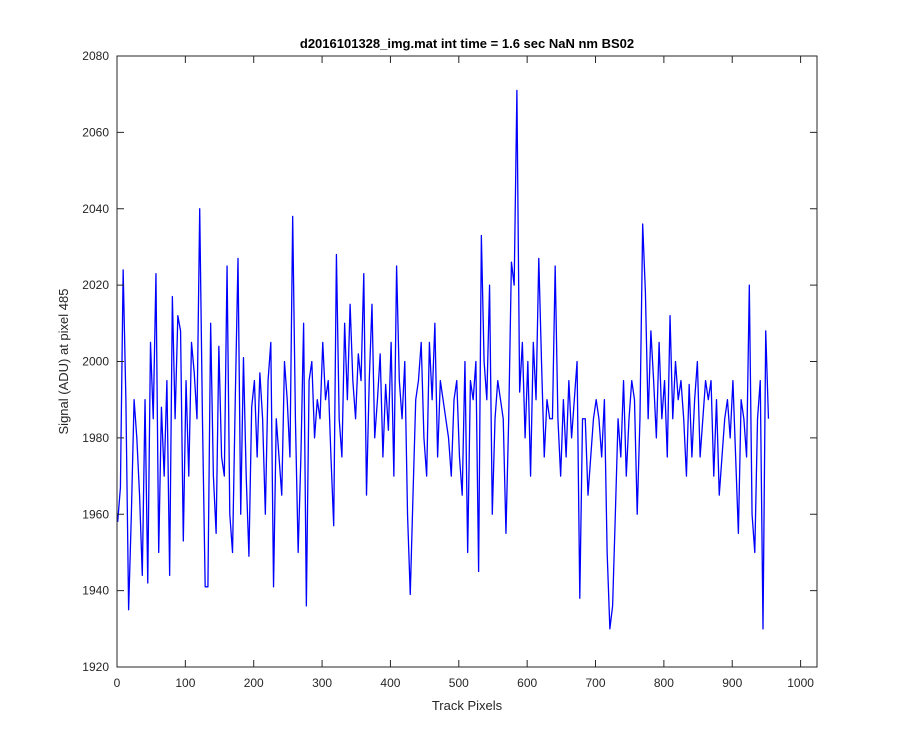 This screenshot has height=755, width=900. What do you see at coordinates (95, 209) in the screenshot?
I see `y-tick-label: 2040` at bounding box center [95, 209].